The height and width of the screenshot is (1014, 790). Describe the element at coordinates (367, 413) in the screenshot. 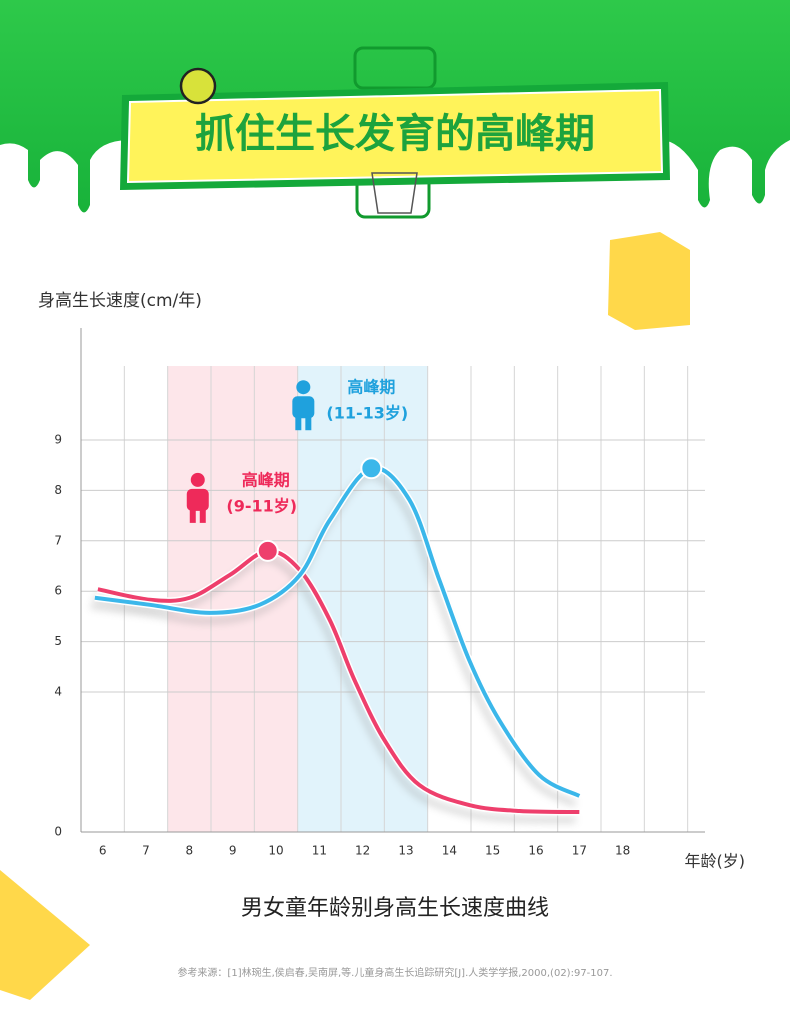

I see `annotation-range: (11-13岁)` at that location.